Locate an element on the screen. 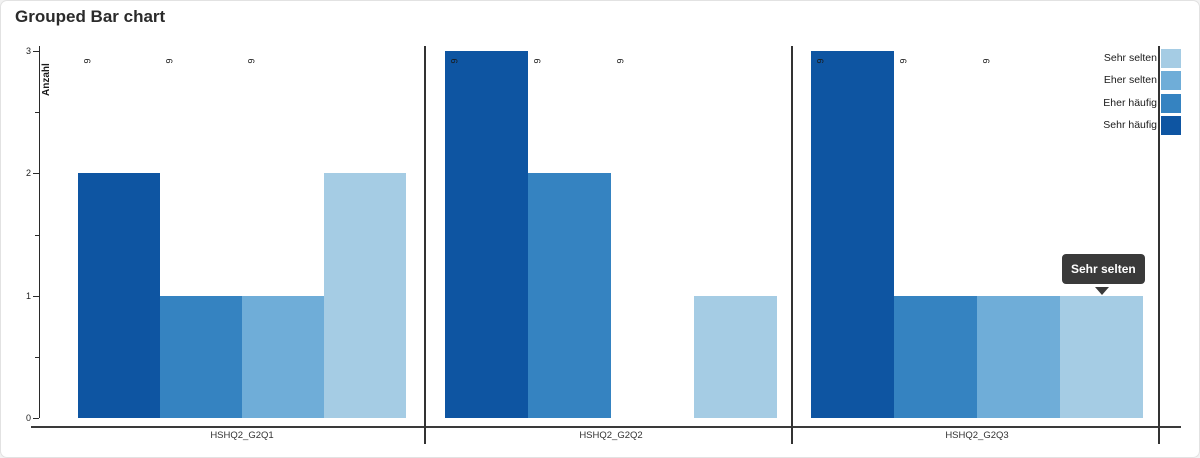  legend-swatch-eher-selten is located at coordinates (1171, 81).